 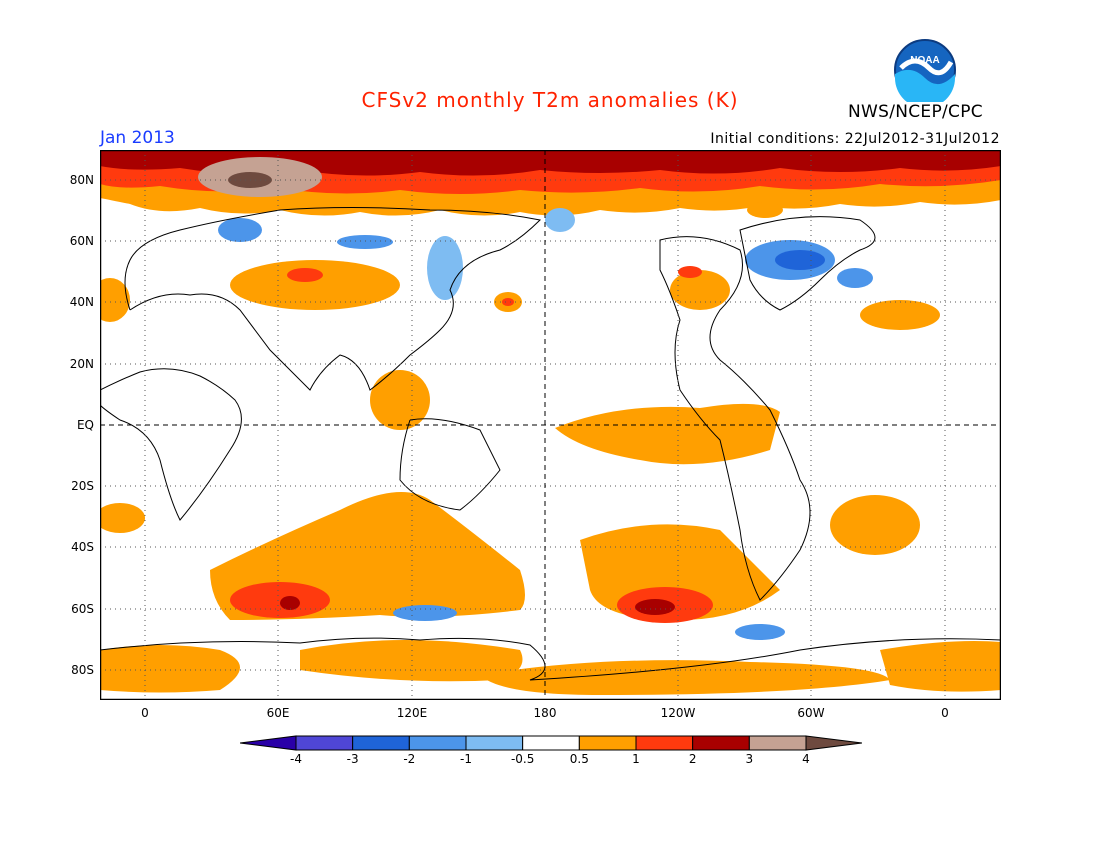 I want to click on lon-label-0-west: 0, so click(x=145, y=713).